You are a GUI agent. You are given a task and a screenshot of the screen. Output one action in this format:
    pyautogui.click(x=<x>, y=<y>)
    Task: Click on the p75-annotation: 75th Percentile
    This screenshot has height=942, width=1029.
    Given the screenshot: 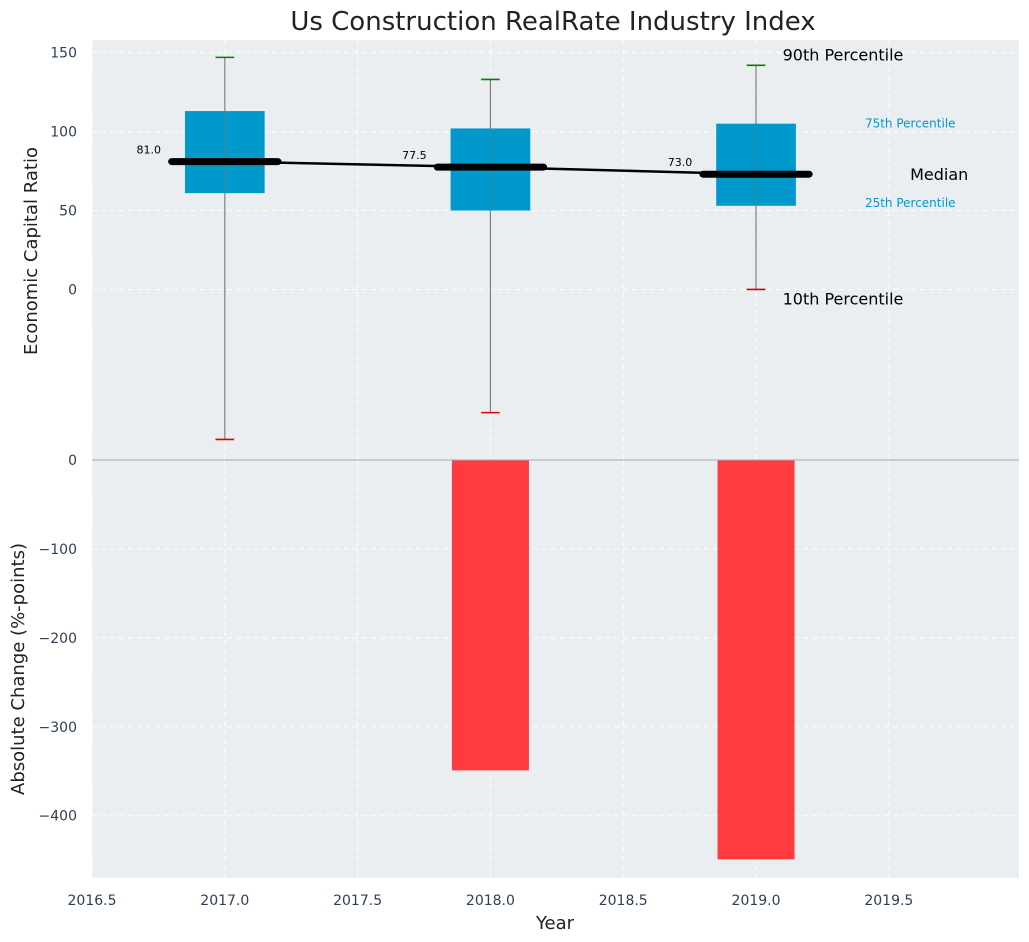 What is the action you would take?
    pyautogui.click(x=910, y=124)
    